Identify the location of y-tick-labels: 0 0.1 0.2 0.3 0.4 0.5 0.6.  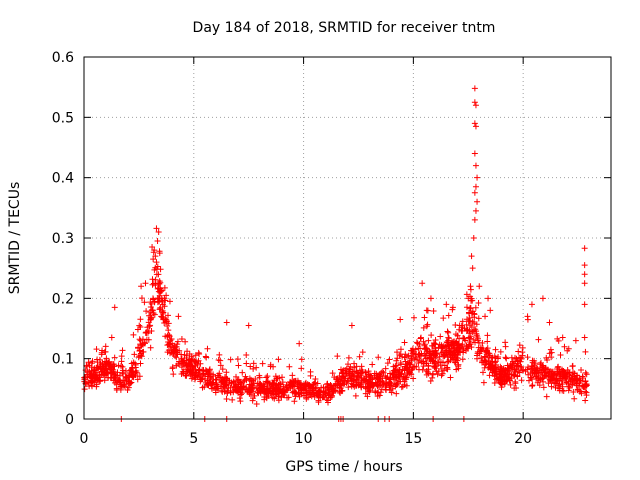
(63, 239).